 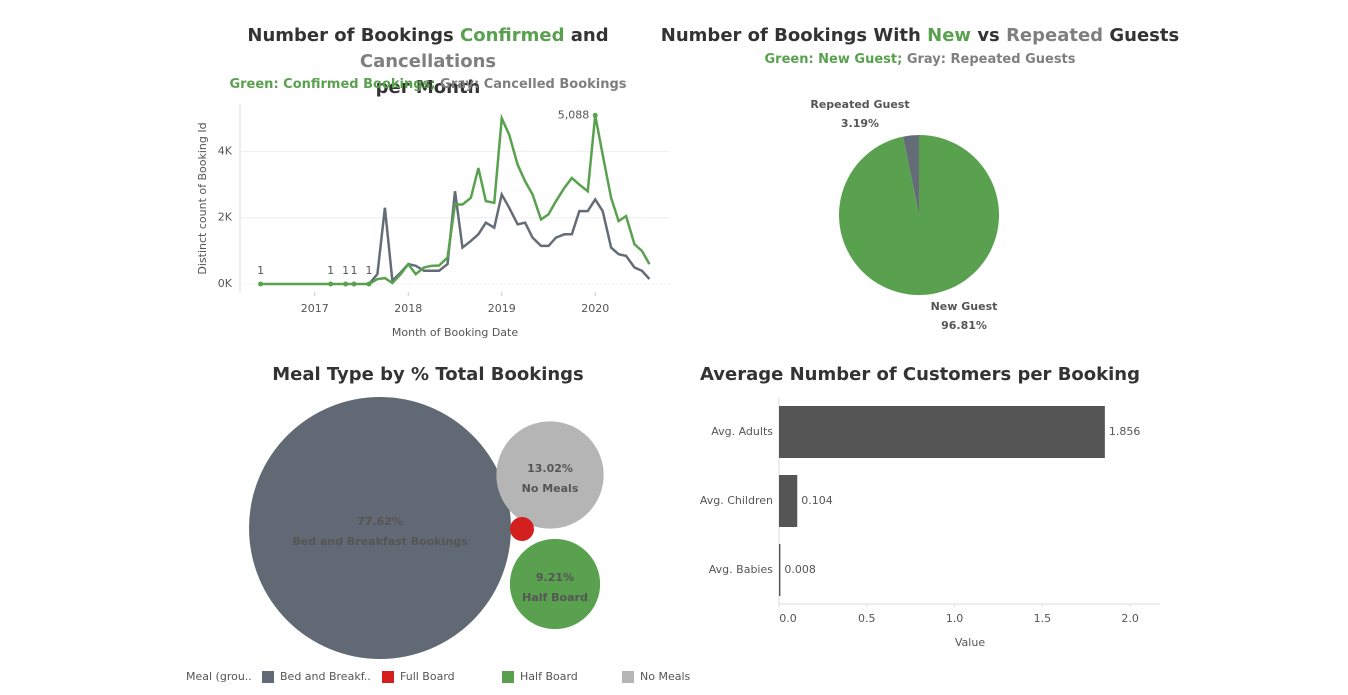 I want to click on data-label: 0.104, so click(x=817, y=500).